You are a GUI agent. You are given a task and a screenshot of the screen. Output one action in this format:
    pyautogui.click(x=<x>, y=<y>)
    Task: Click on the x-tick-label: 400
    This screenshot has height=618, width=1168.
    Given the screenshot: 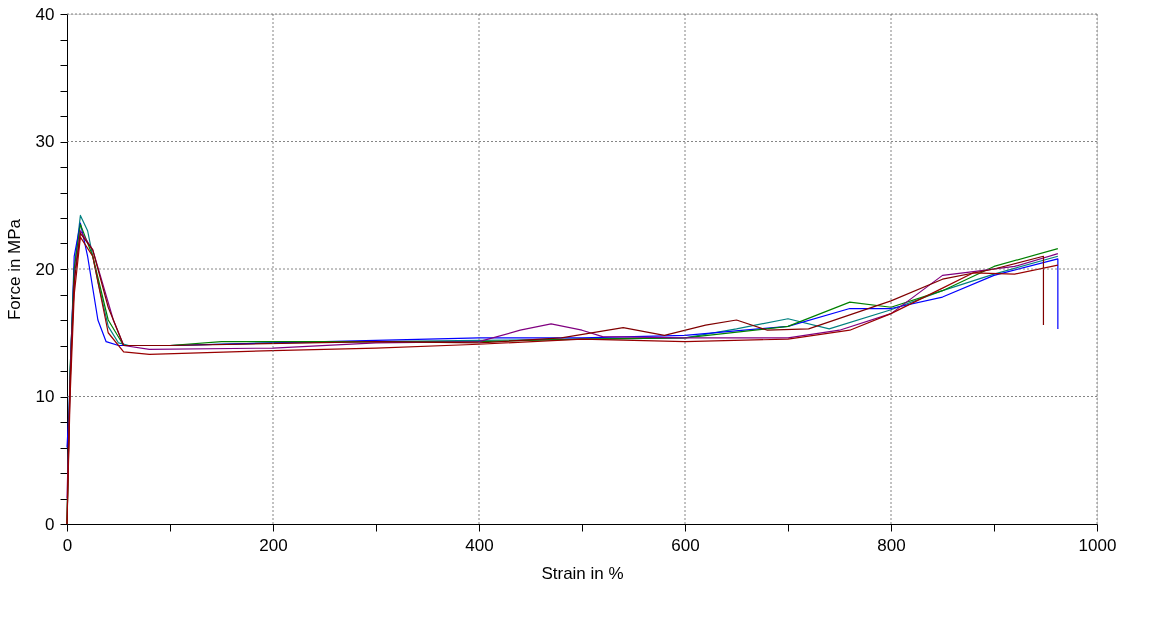 What is the action you would take?
    pyautogui.click(x=479, y=545)
    